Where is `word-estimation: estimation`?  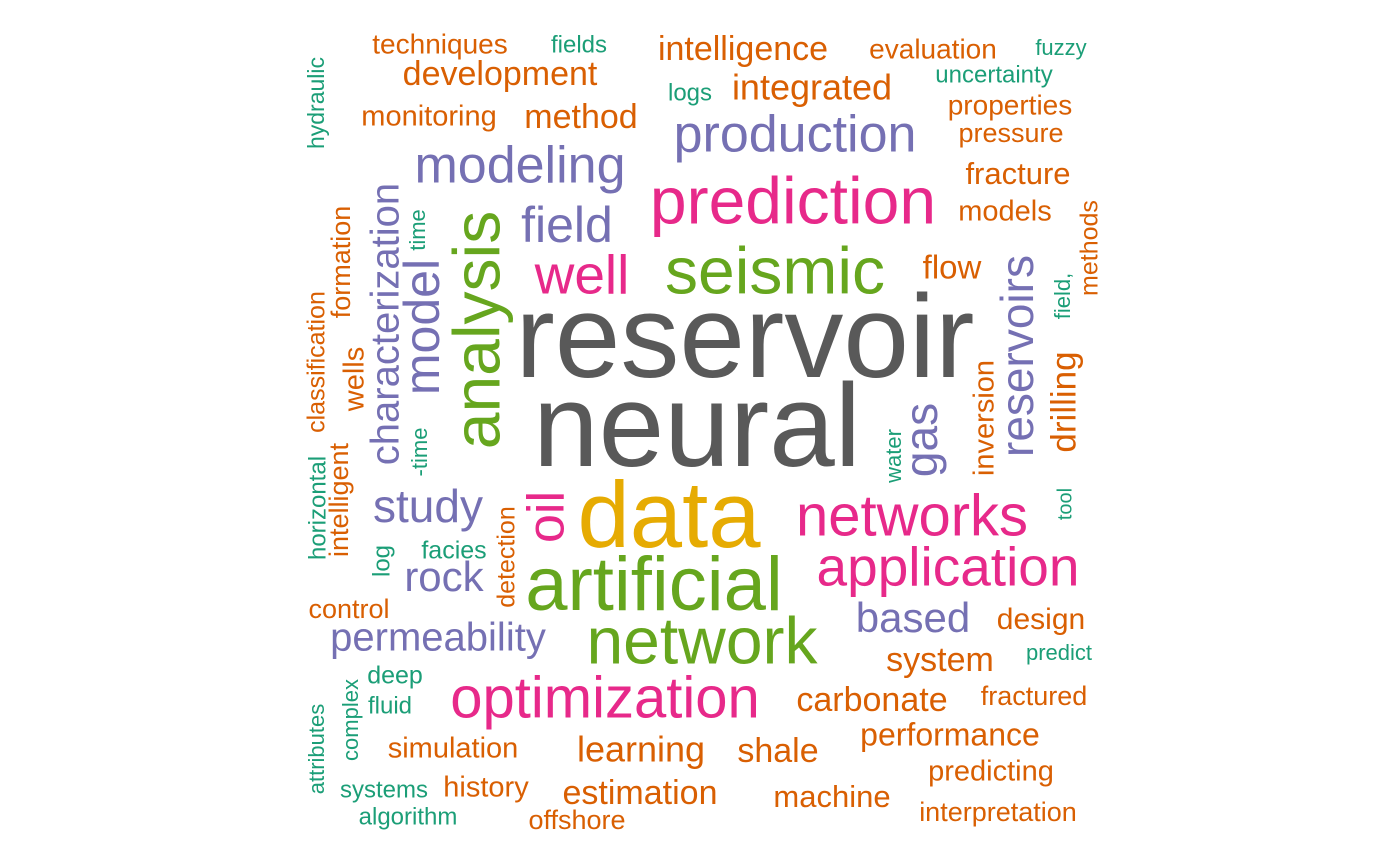 word-estimation: estimation is located at coordinates (640, 793).